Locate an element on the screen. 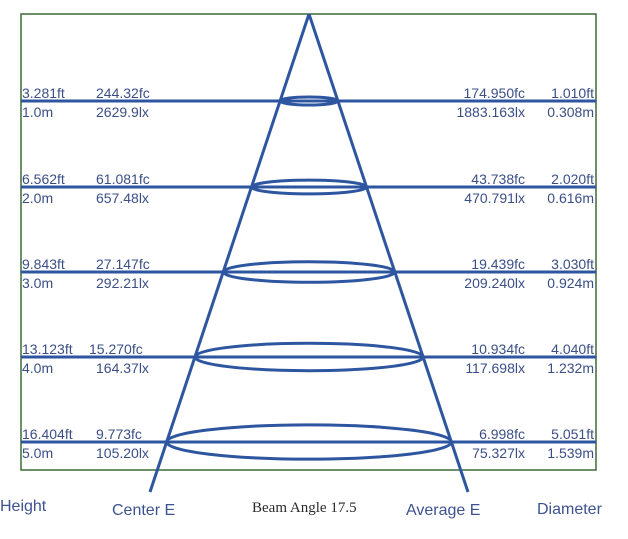 The height and width of the screenshot is (539, 628). height-m-label: 2.0m is located at coordinates (37, 198).